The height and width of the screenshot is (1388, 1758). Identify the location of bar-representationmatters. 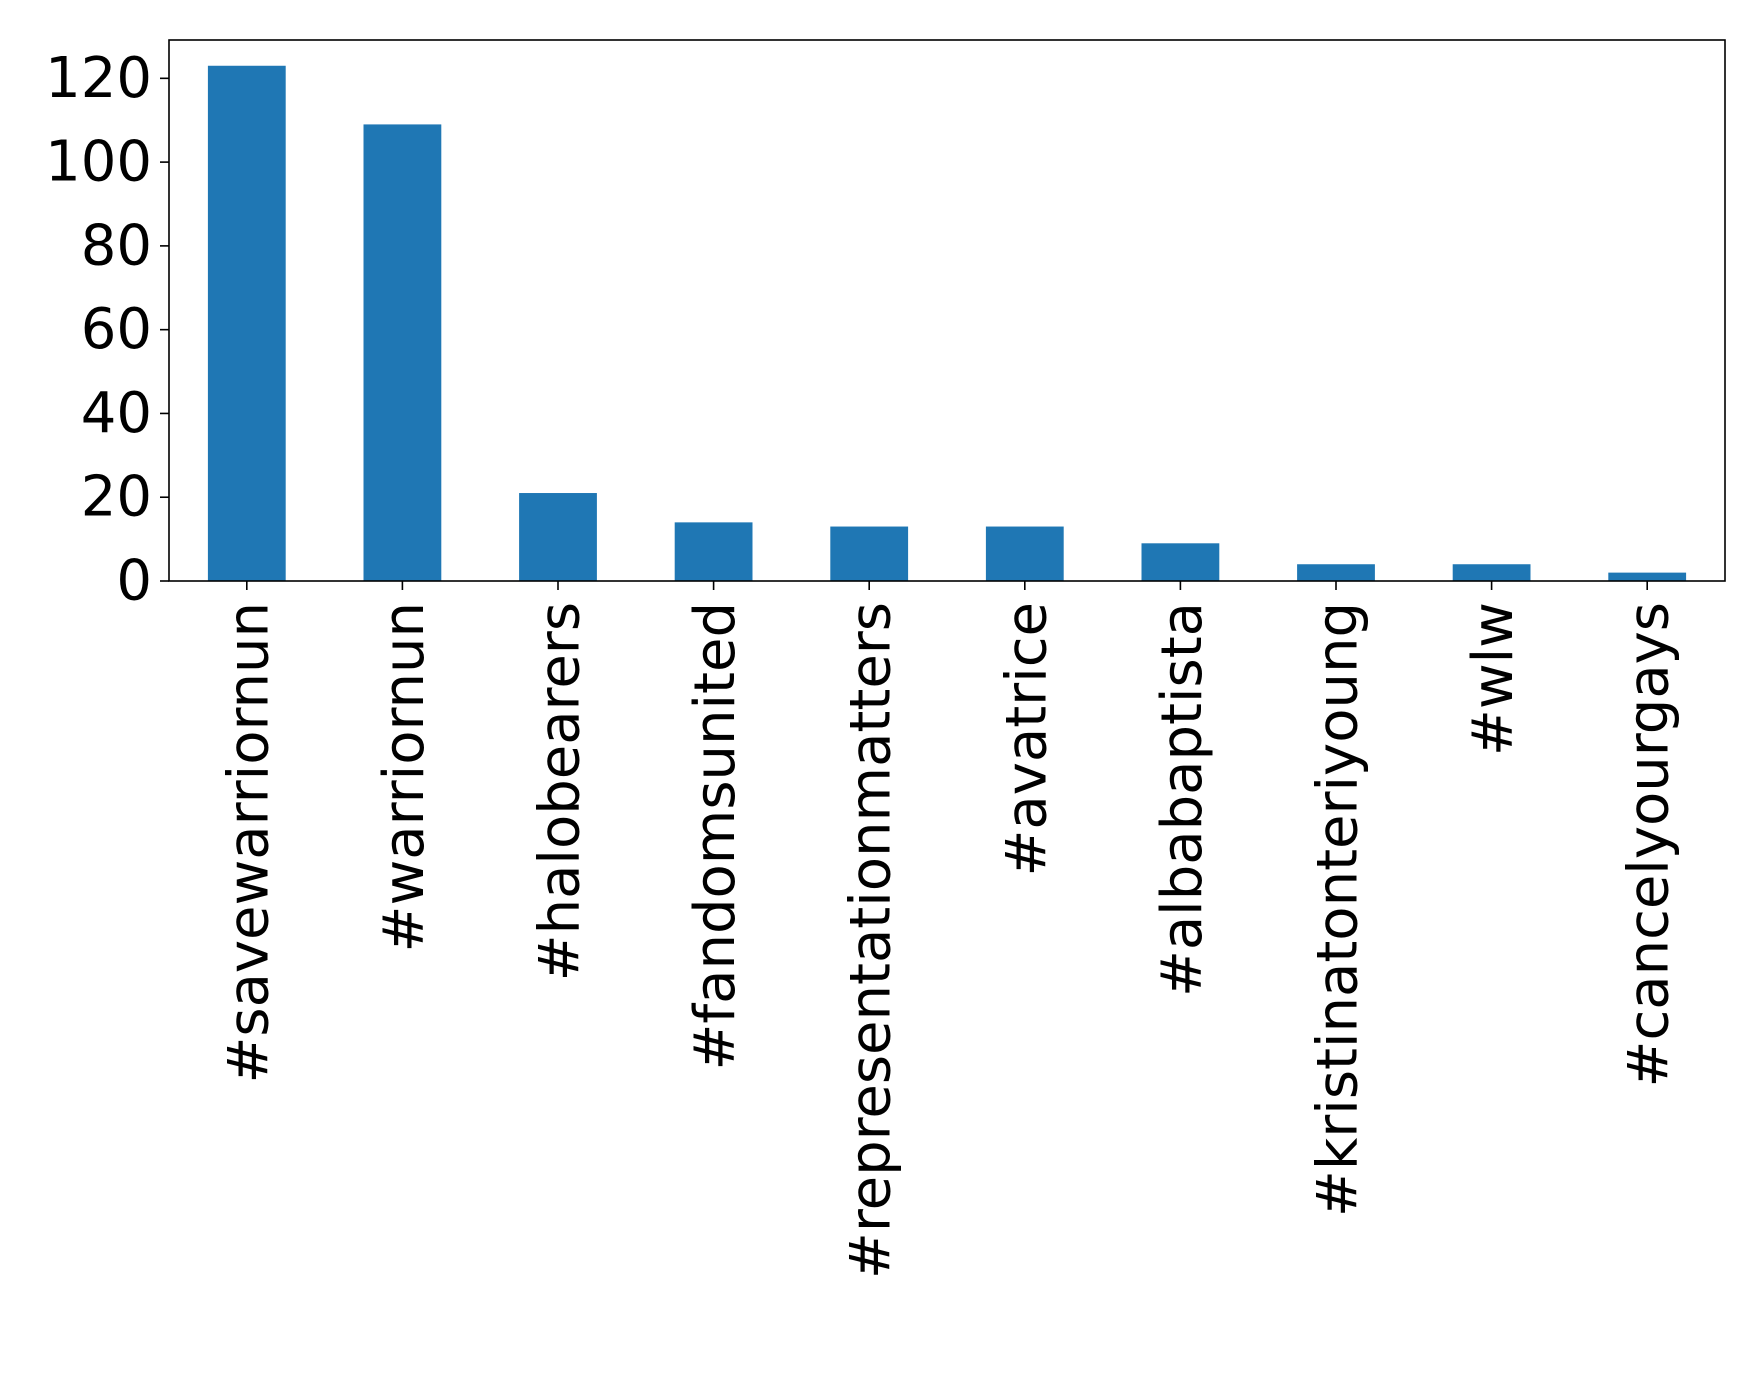
(869, 553).